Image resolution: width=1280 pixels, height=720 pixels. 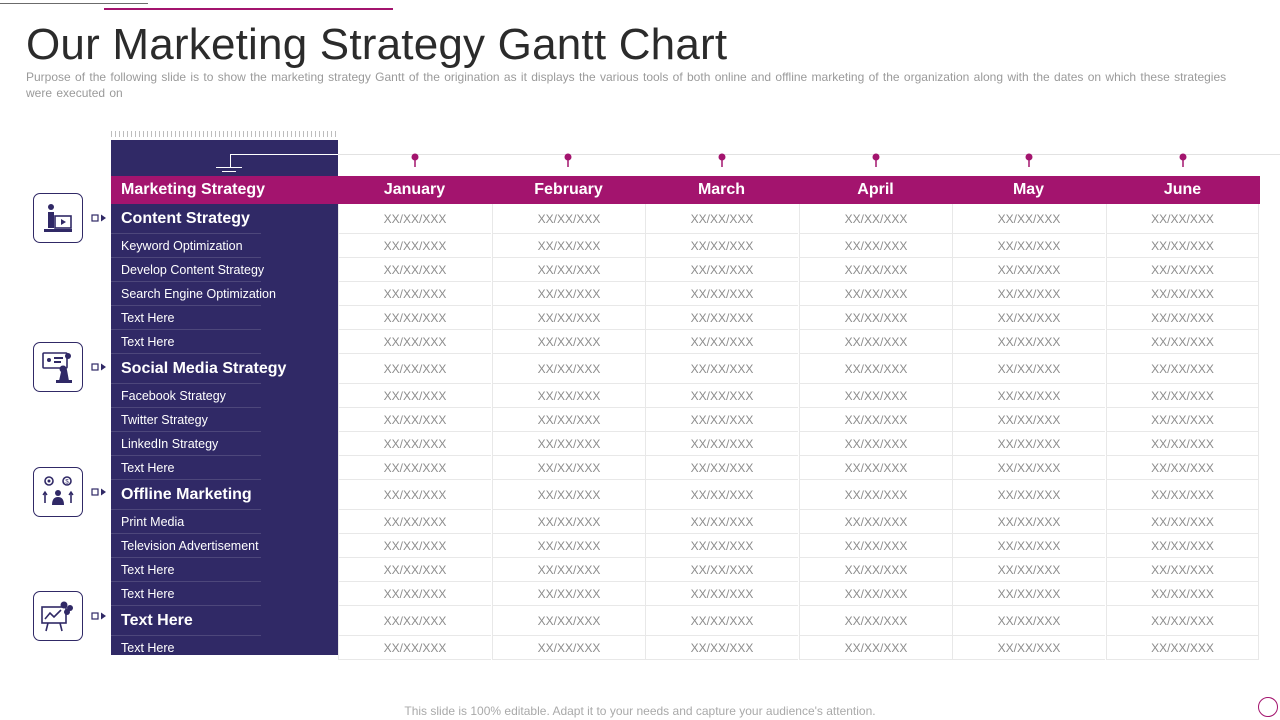 I want to click on offline-marketing-connector-icon, so click(x=98, y=492).